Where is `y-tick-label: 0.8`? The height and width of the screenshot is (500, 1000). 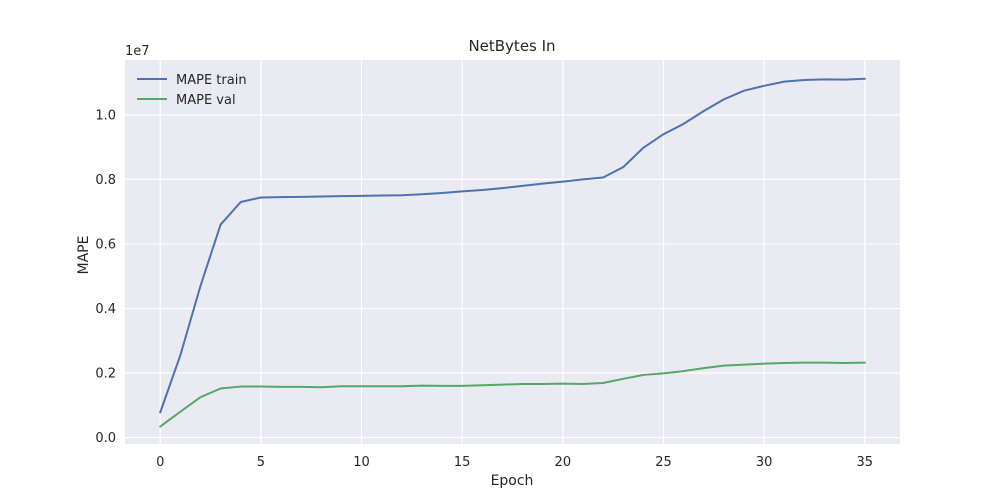
y-tick-label: 0.8 is located at coordinates (105, 180).